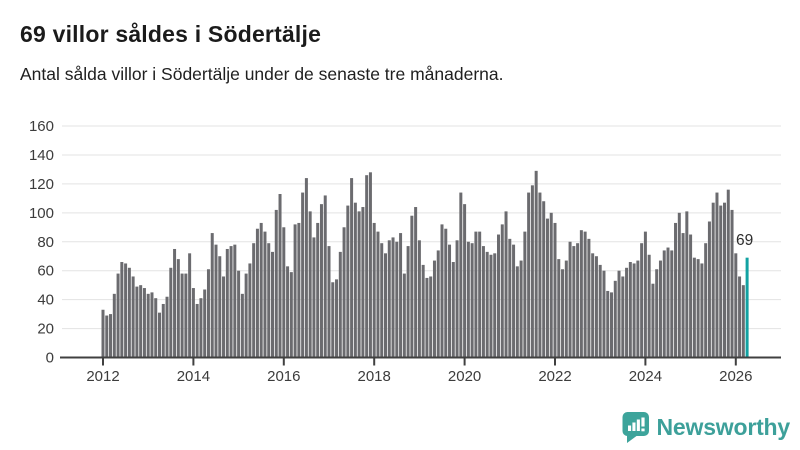 The image size is (800, 450). What do you see at coordinates (735, 376) in the screenshot?
I see `svg-text: 2026` at bounding box center [735, 376].